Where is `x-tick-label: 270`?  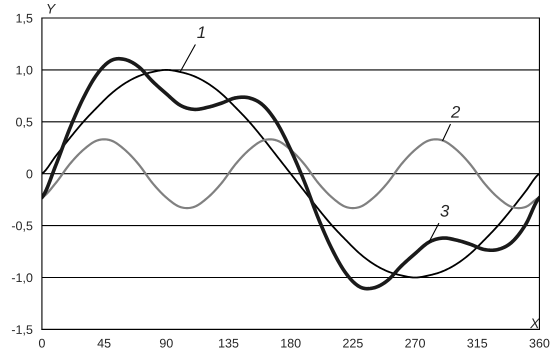
x-tick-label: 270 is located at coordinates (415, 343).